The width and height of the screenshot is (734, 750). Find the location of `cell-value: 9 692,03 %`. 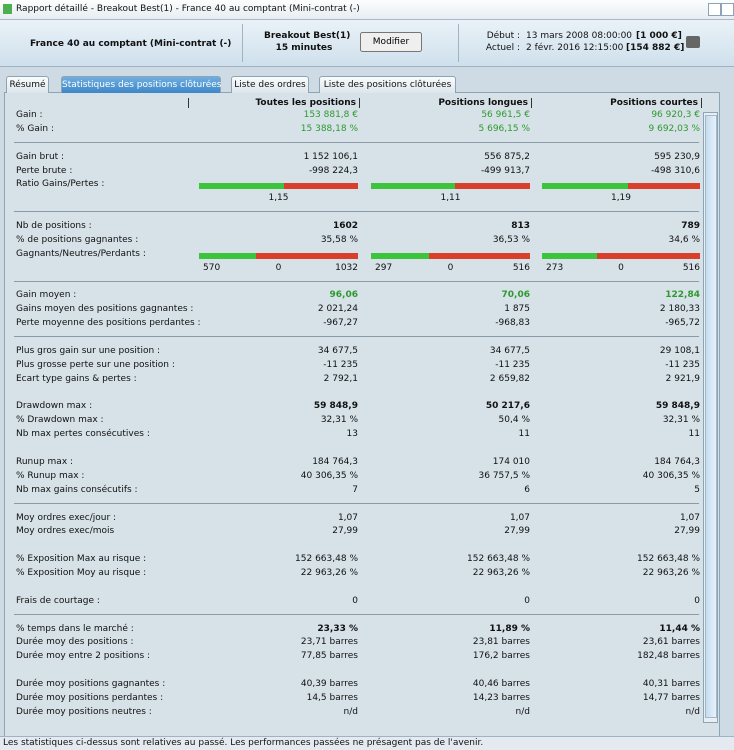

cell-value: 9 692,03 % is located at coordinates (674, 128).